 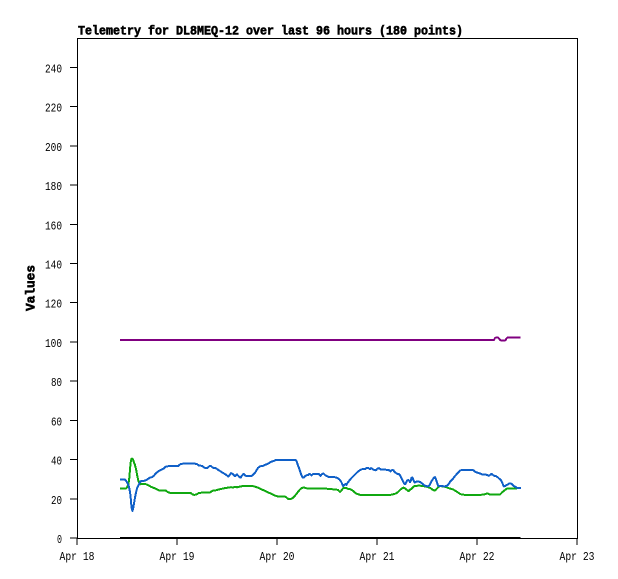 What do you see at coordinates (53, 305) in the screenshot?
I see `svg-text: 120` at bounding box center [53, 305].